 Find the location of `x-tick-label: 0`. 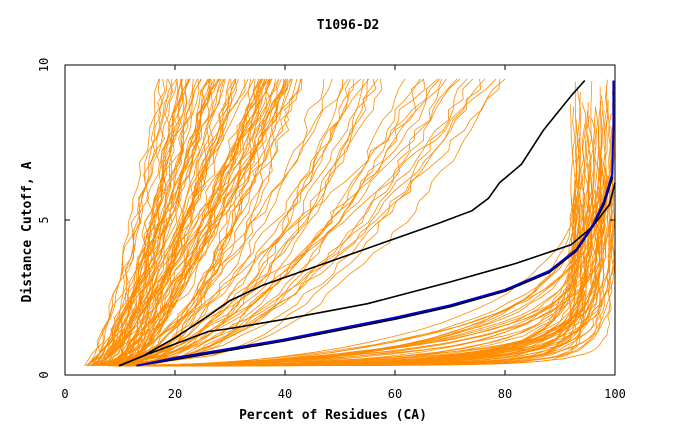

x-tick-label: 0 is located at coordinates (64, 394).